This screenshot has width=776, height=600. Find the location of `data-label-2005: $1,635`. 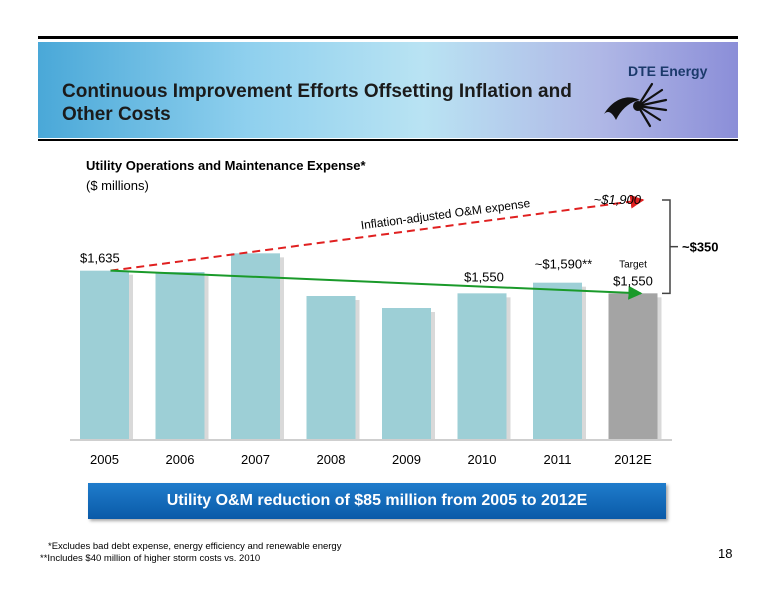

data-label-2005: $1,635 is located at coordinates (100, 258).